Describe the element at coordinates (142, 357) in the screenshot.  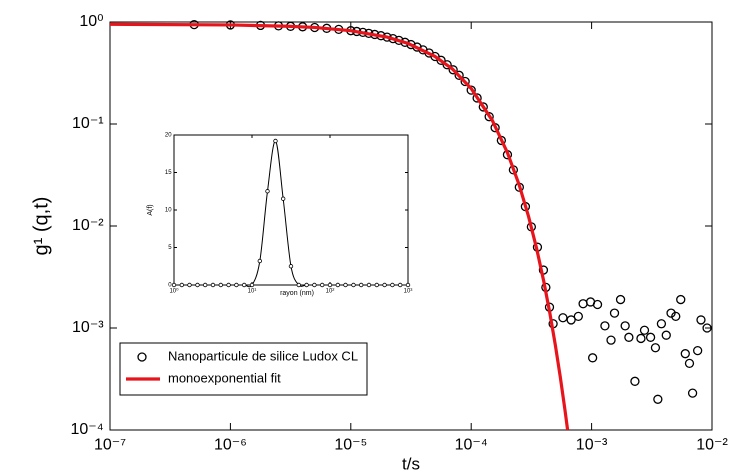
I see `legend-marker` at that location.